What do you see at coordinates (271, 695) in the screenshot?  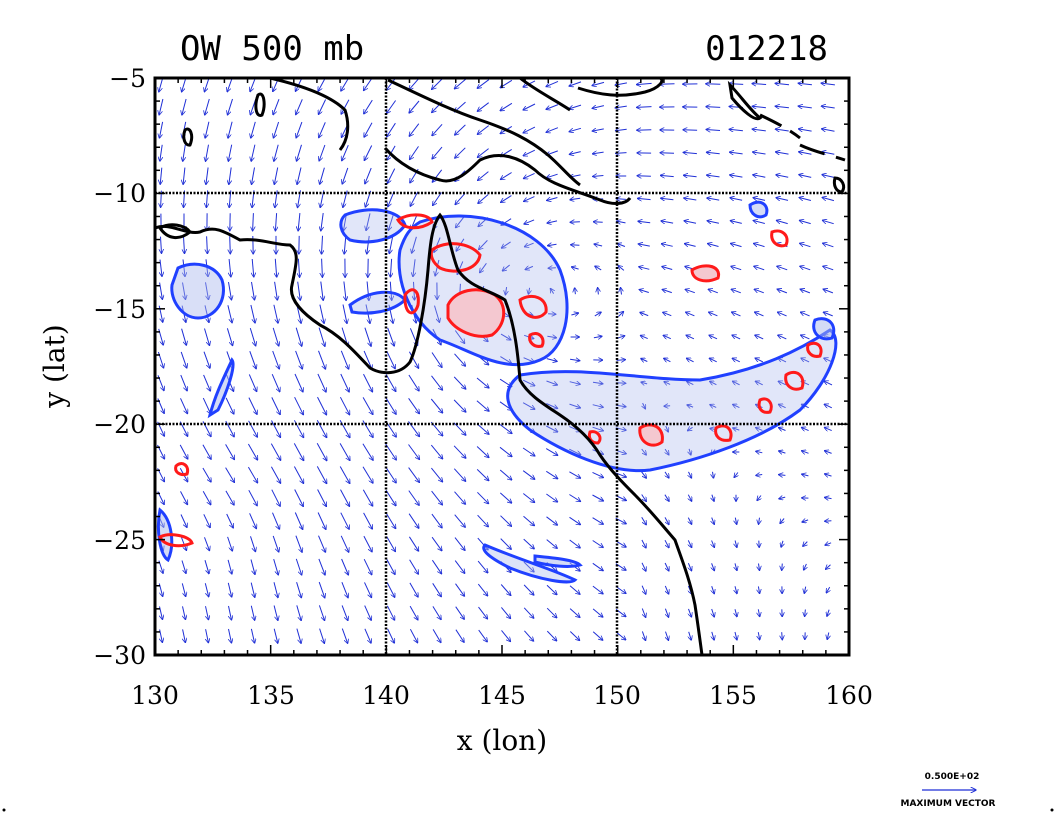 I see `x-tick-label: 135` at bounding box center [271, 695].